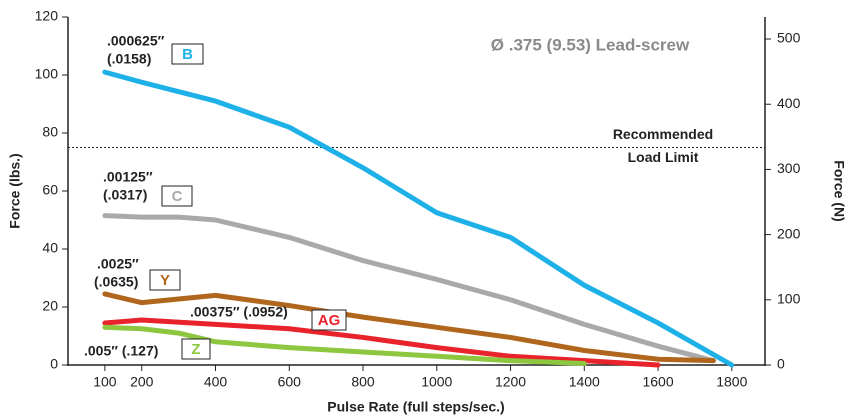  What do you see at coordinates (47, 16) in the screenshot?
I see `y-tick-label: 120` at bounding box center [47, 16].